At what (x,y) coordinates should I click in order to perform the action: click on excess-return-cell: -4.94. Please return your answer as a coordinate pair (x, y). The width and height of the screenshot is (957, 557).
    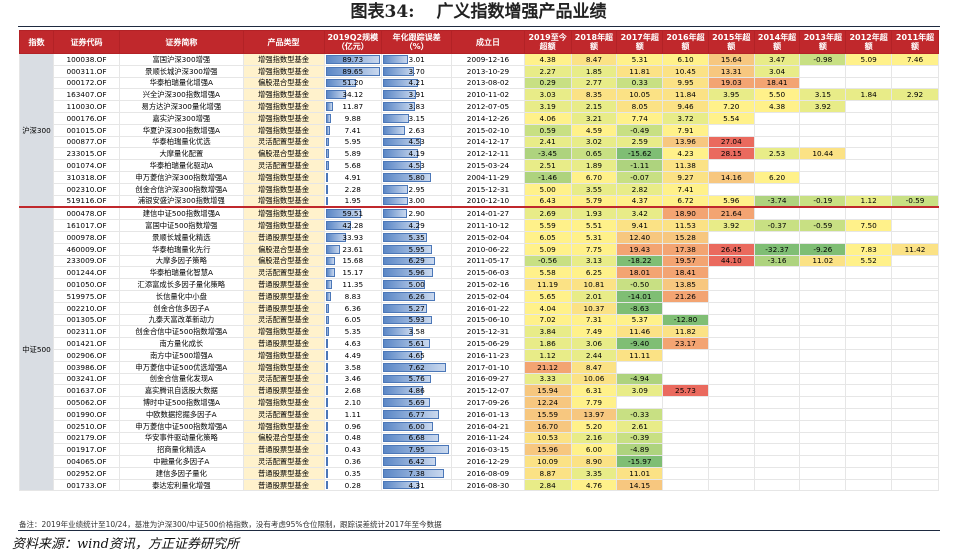
    Looking at the image, I should click on (640, 379).